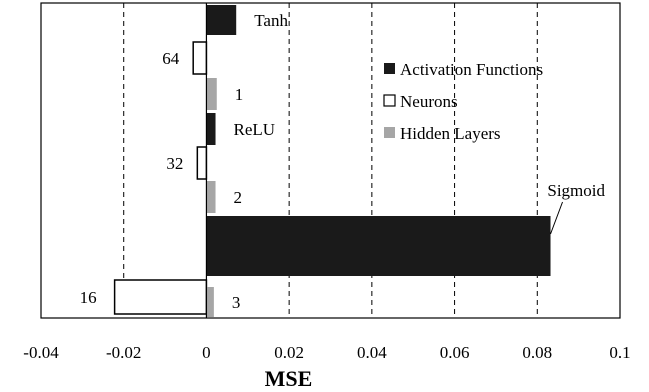 The width and height of the screenshot is (649, 392). What do you see at coordinates (171, 58) in the screenshot?
I see `bar-label: 64` at bounding box center [171, 58].